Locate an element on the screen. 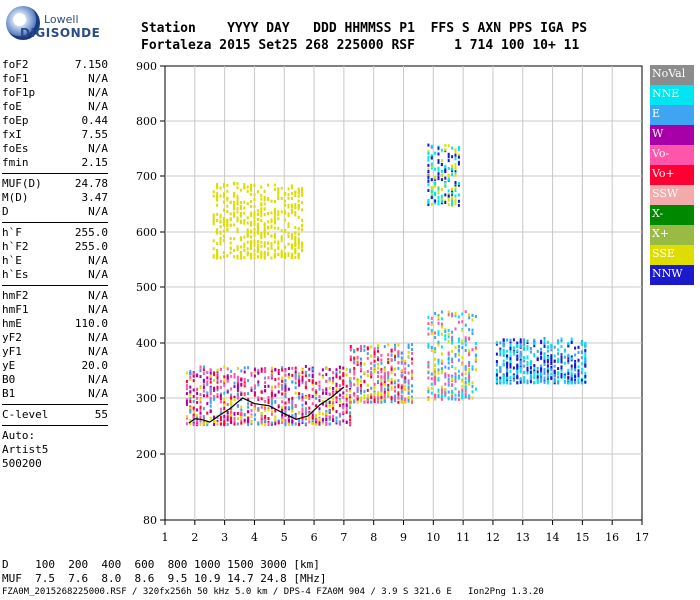 The image size is (700, 600). param-label: fmin is located at coordinates (15, 162).